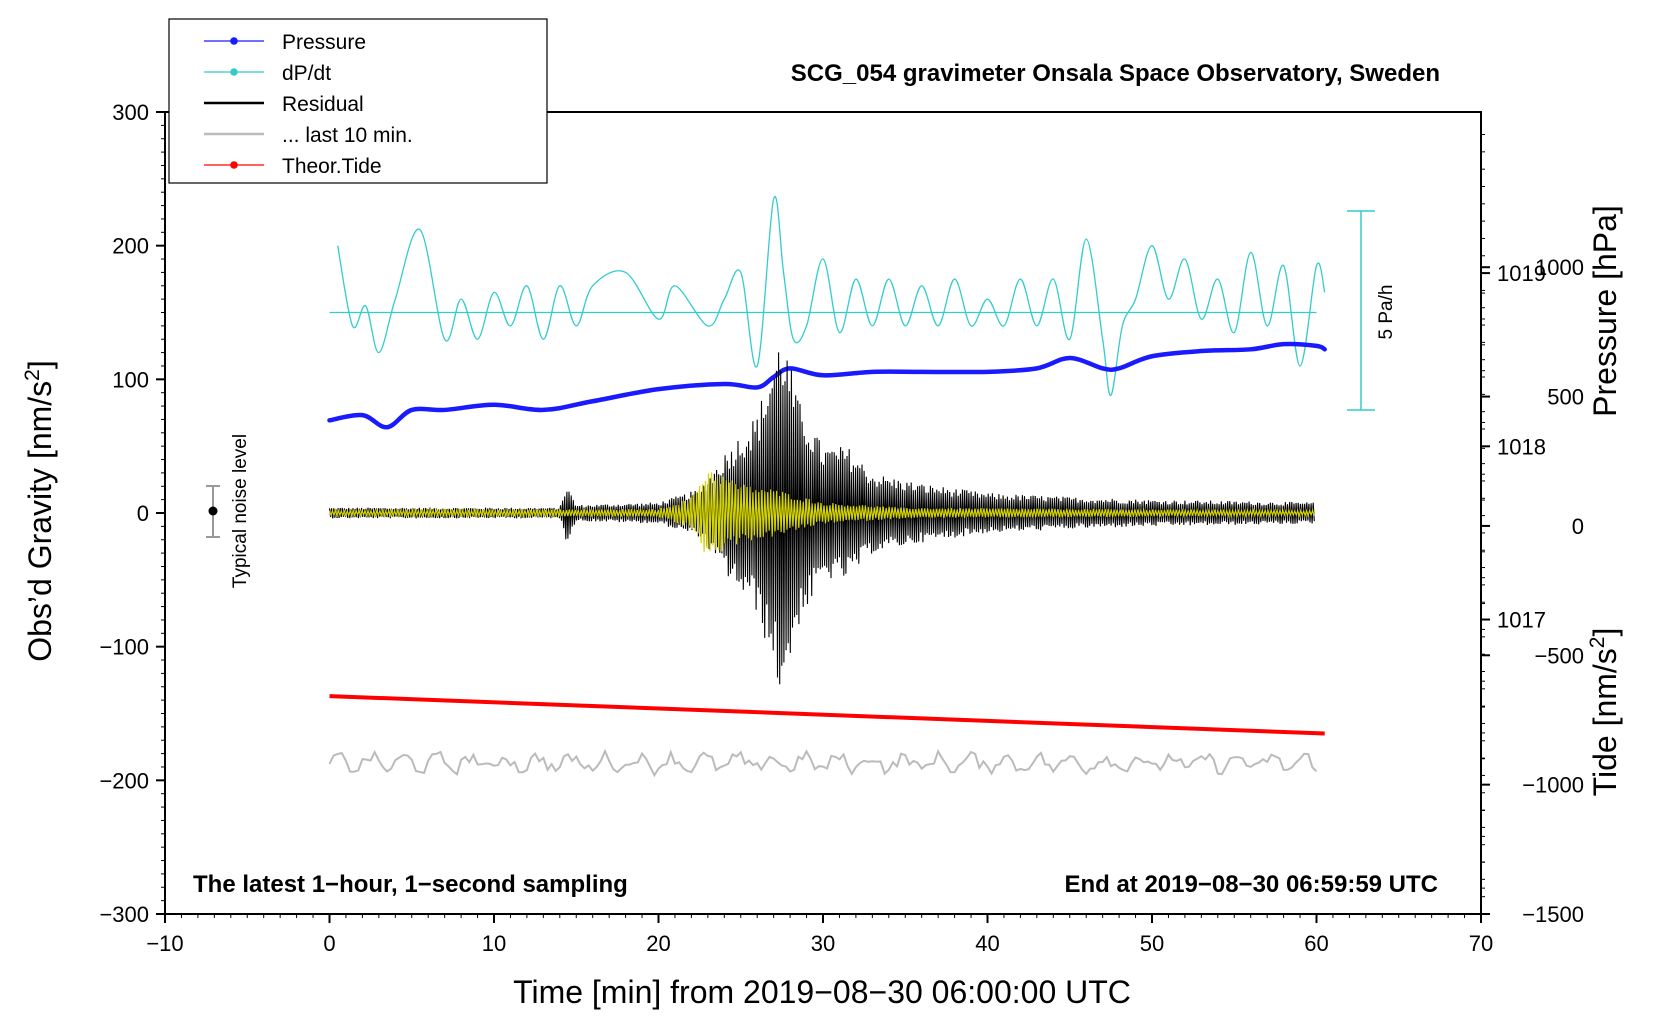  What do you see at coordinates (1578, 526) in the screenshot?
I see `tide-tick-label-2: 0` at bounding box center [1578, 526].